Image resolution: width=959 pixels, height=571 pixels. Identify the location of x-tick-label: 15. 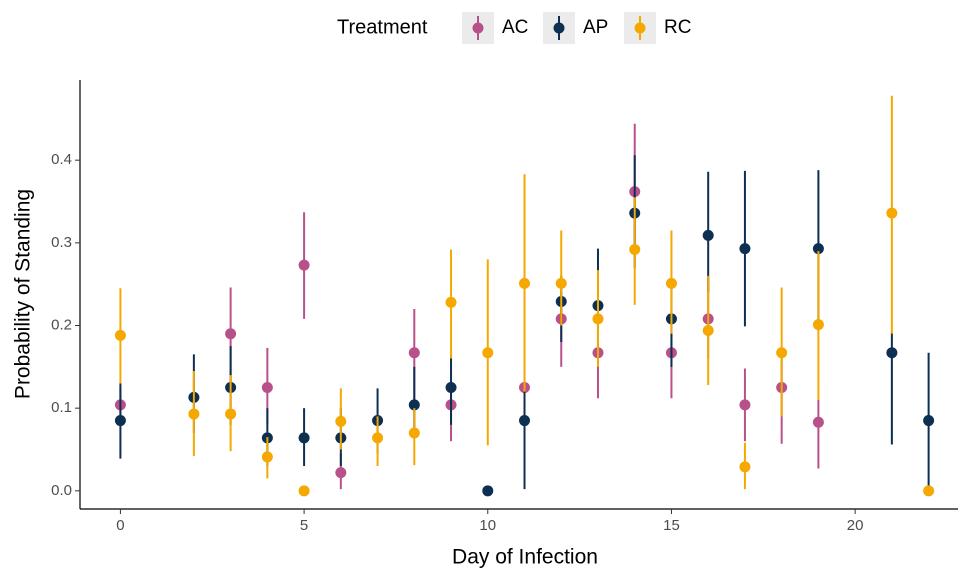
(671, 525).